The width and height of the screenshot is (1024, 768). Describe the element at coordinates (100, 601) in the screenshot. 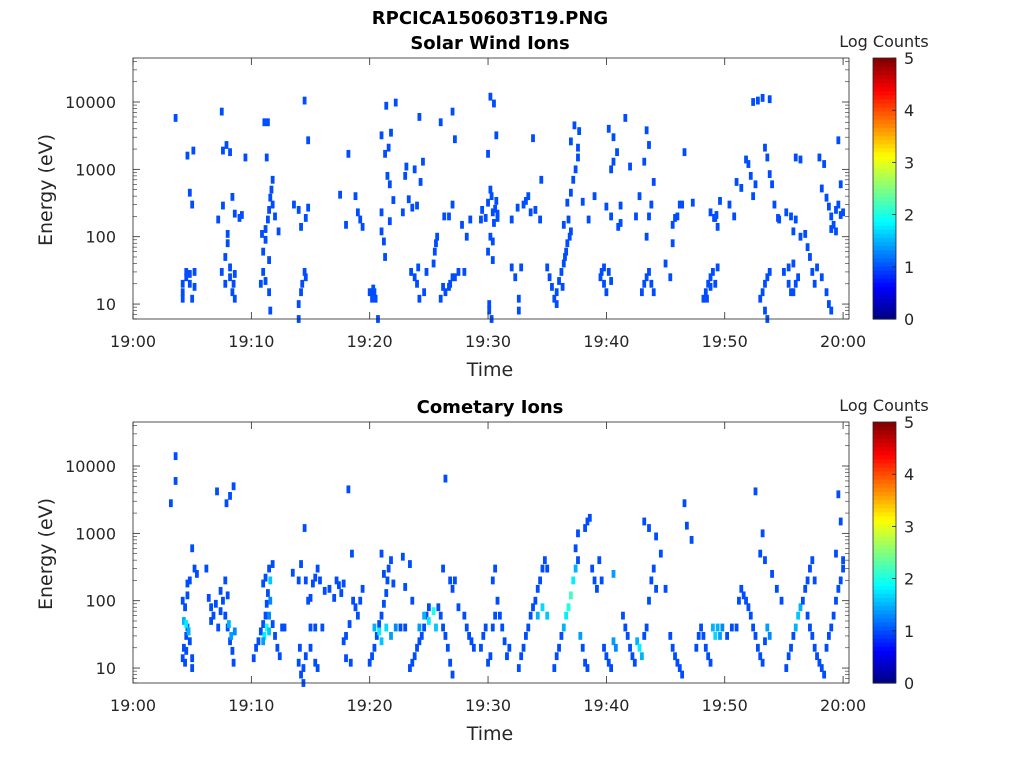

I see `y-tick-label: 100` at that location.